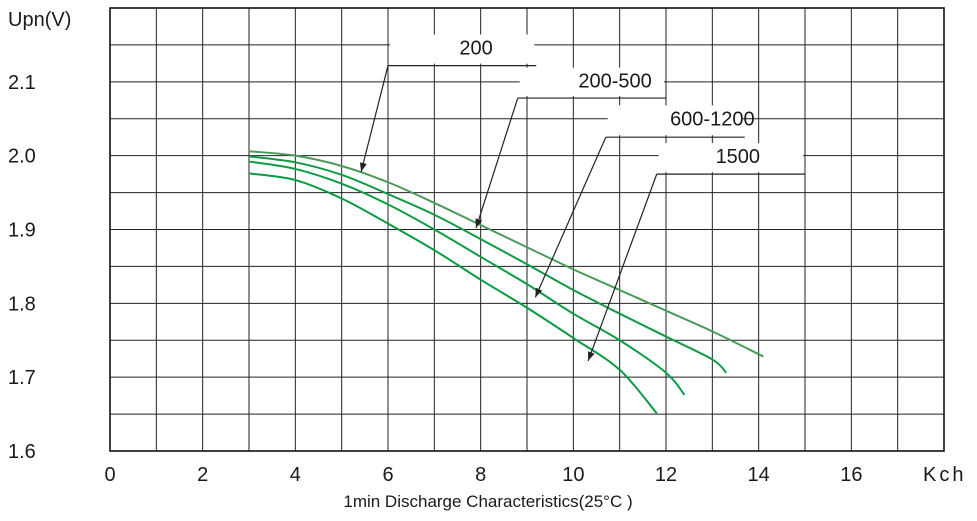  What do you see at coordinates (759, 475) in the screenshot?
I see `x-tick-label: 14` at bounding box center [759, 475].